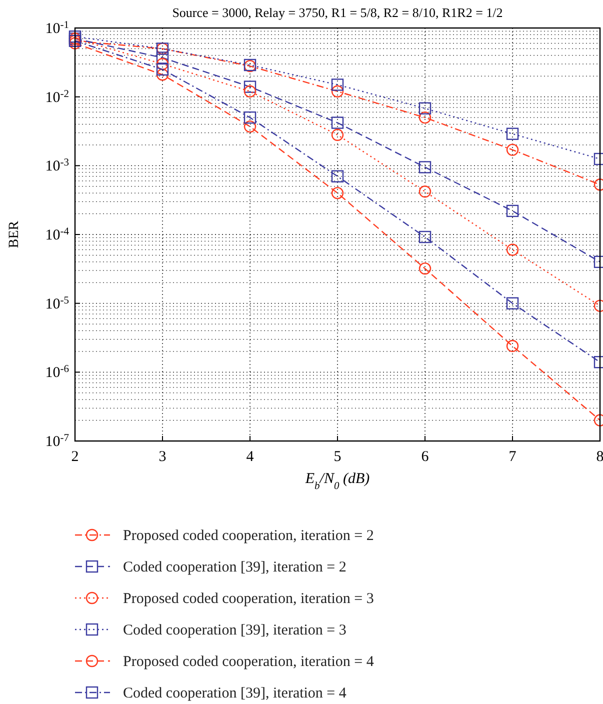 The height and width of the screenshot is (704, 603). I want to click on legend-label: Coded cooperation [39], iteration = 2, so click(234, 568).